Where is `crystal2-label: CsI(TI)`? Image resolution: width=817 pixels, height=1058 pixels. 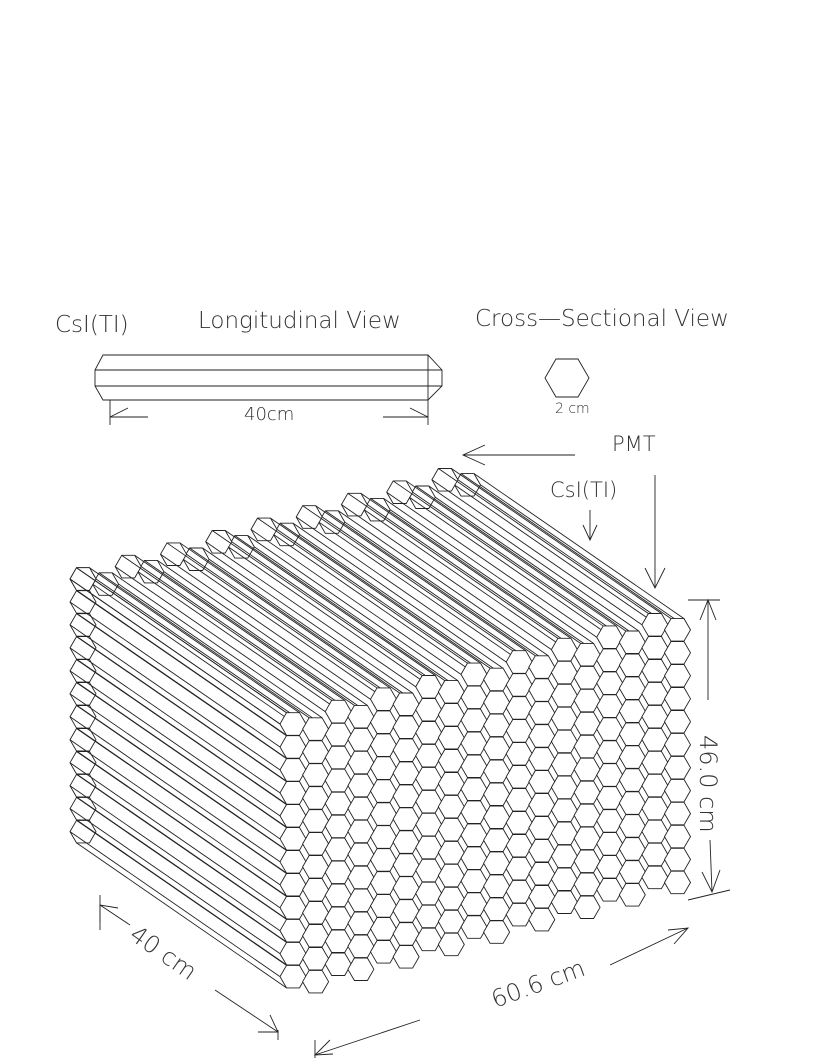 crystal2-label: CsI(TI) is located at coordinates (583, 490).